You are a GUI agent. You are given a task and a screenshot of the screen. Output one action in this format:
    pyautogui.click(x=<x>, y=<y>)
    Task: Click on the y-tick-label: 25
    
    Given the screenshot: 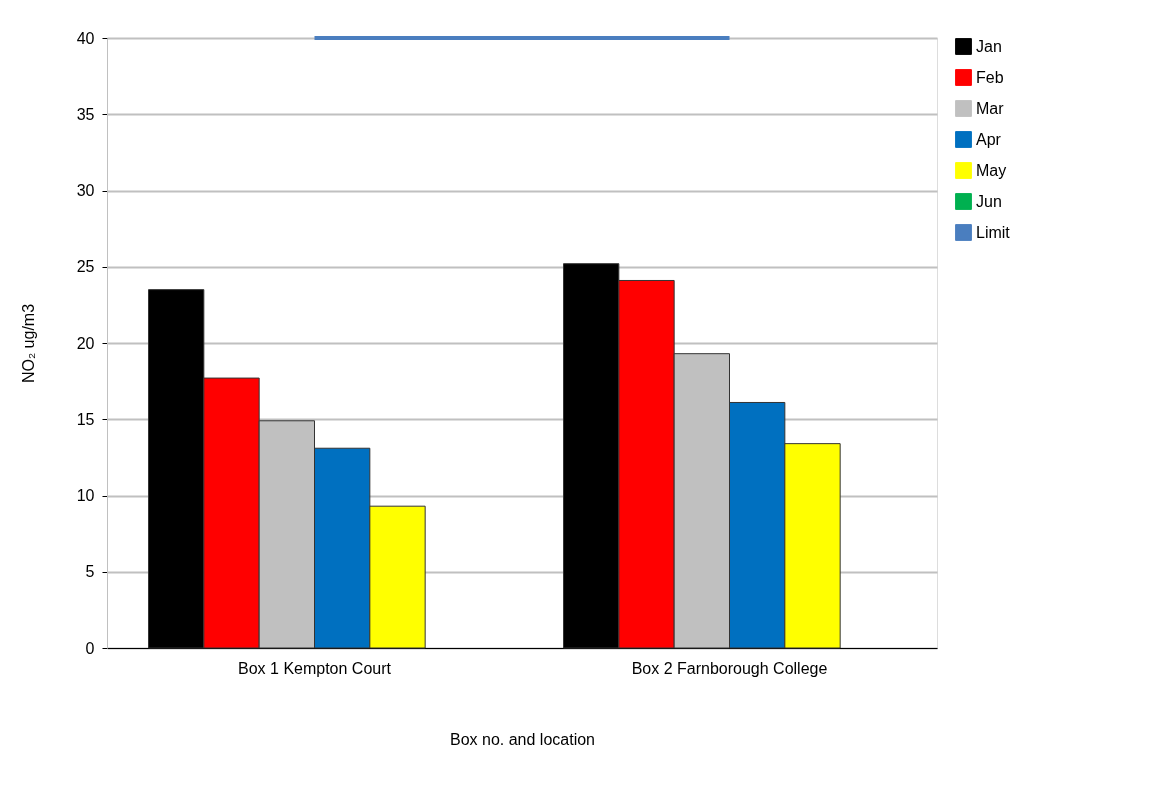 What is the action you would take?
    pyautogui.click(x=85, y=267)
    